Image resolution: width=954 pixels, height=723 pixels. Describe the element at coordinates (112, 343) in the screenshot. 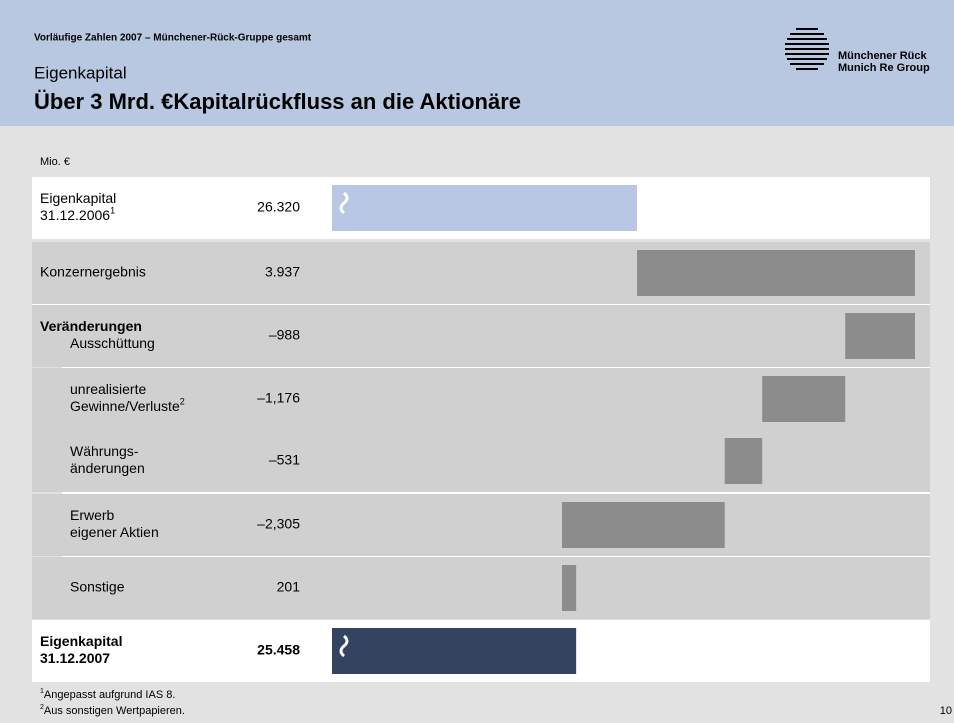

I see `category-label: Ausschüttung` at that location.